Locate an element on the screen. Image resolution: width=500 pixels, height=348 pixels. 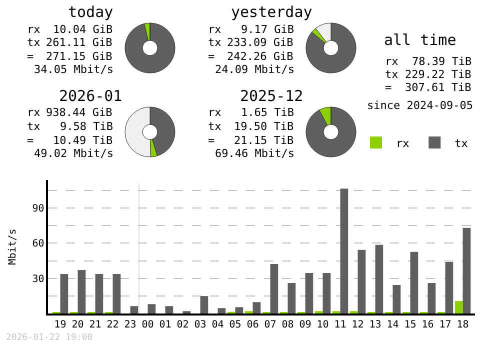
text: rx 1.65 TiB is located at coordinates (251, 112).